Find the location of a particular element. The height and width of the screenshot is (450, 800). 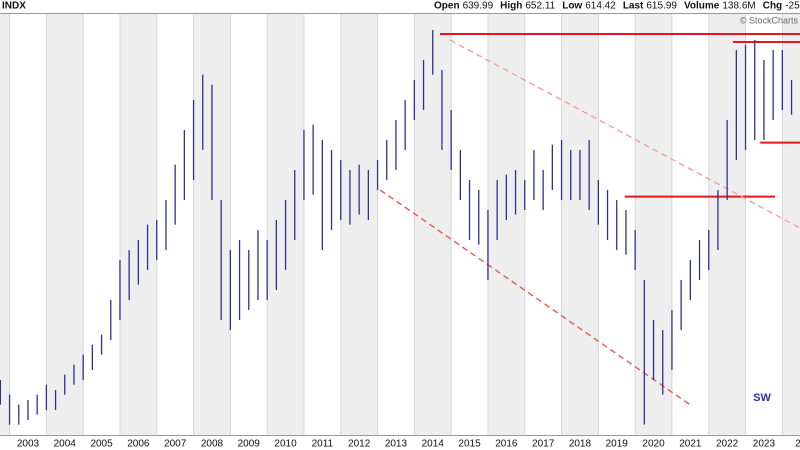

x-tick-label: 2022 is located at coordinates (727, 444).